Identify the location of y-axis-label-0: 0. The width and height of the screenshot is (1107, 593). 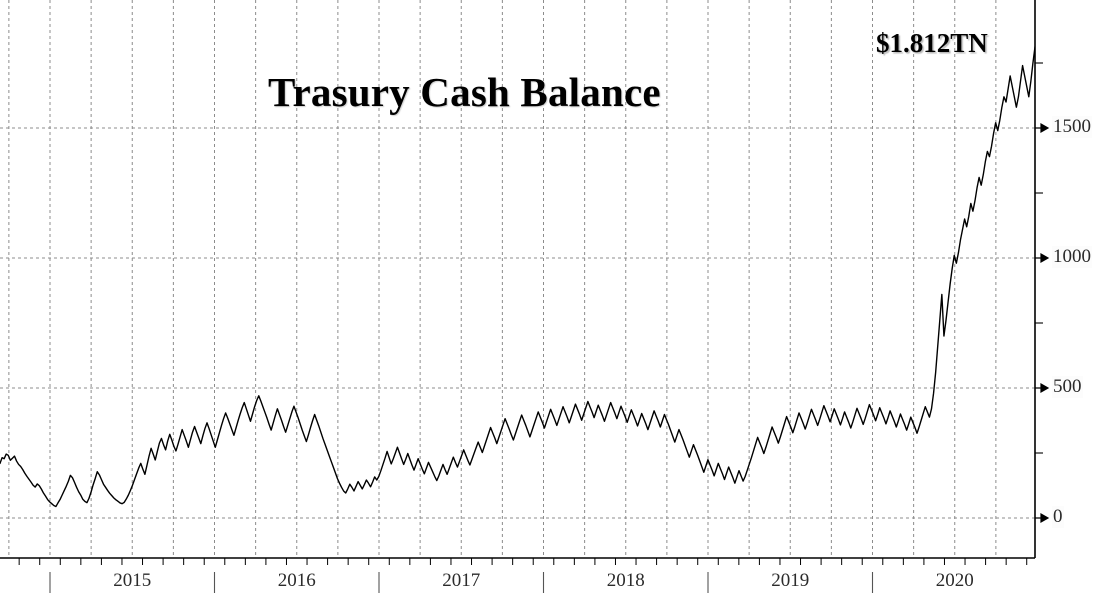
(1058, 517).